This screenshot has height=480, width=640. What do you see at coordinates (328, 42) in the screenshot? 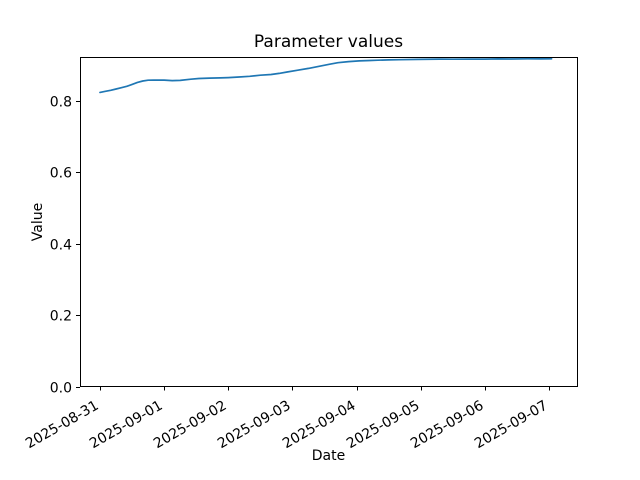
I see `chart-title: Parameter values` at bounding box center [328, 42].